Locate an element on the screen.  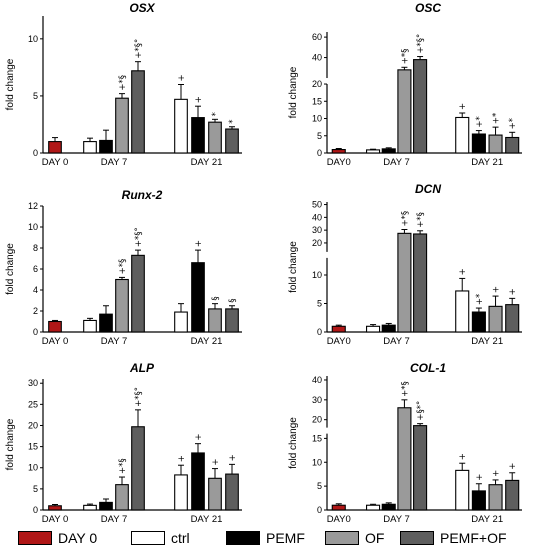
legend: DAY 0 ctrl PEMF OF PEMF+OF is located at coordinates (273, 538).